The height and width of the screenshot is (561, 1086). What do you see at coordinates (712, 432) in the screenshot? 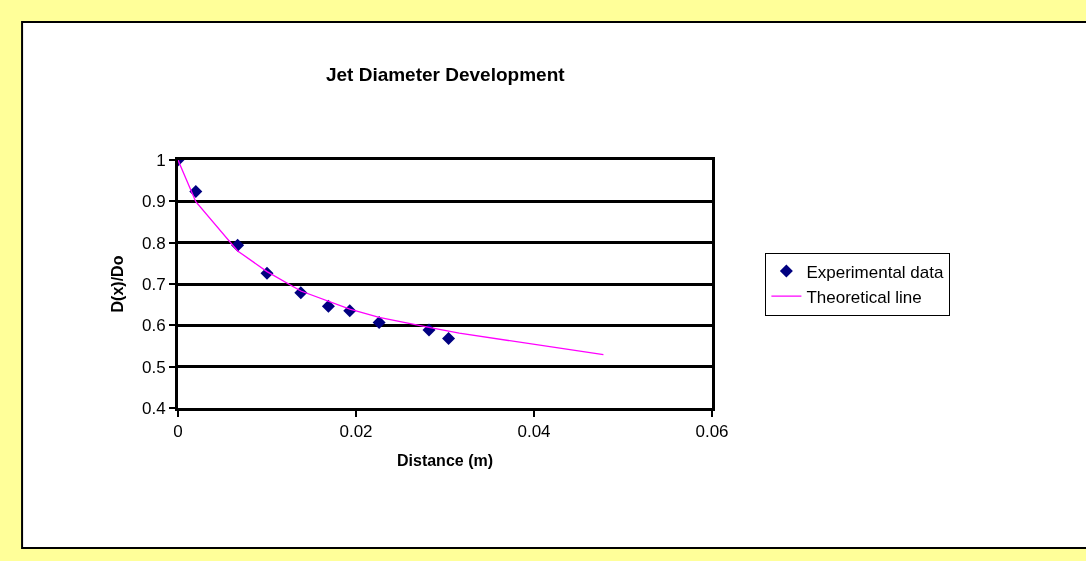
I see `x-tick-label: 0.06` at bounding box center [712, 432].